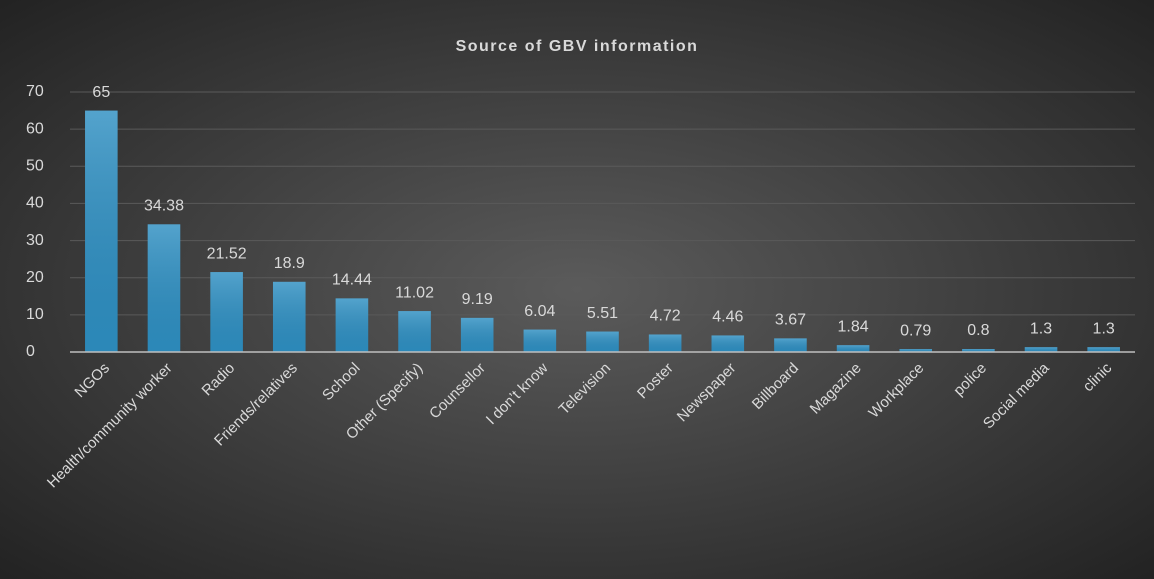 The width and height of the screenshot is (1154, 579). I want to click on data-label: 18.9, so click(289, 263).